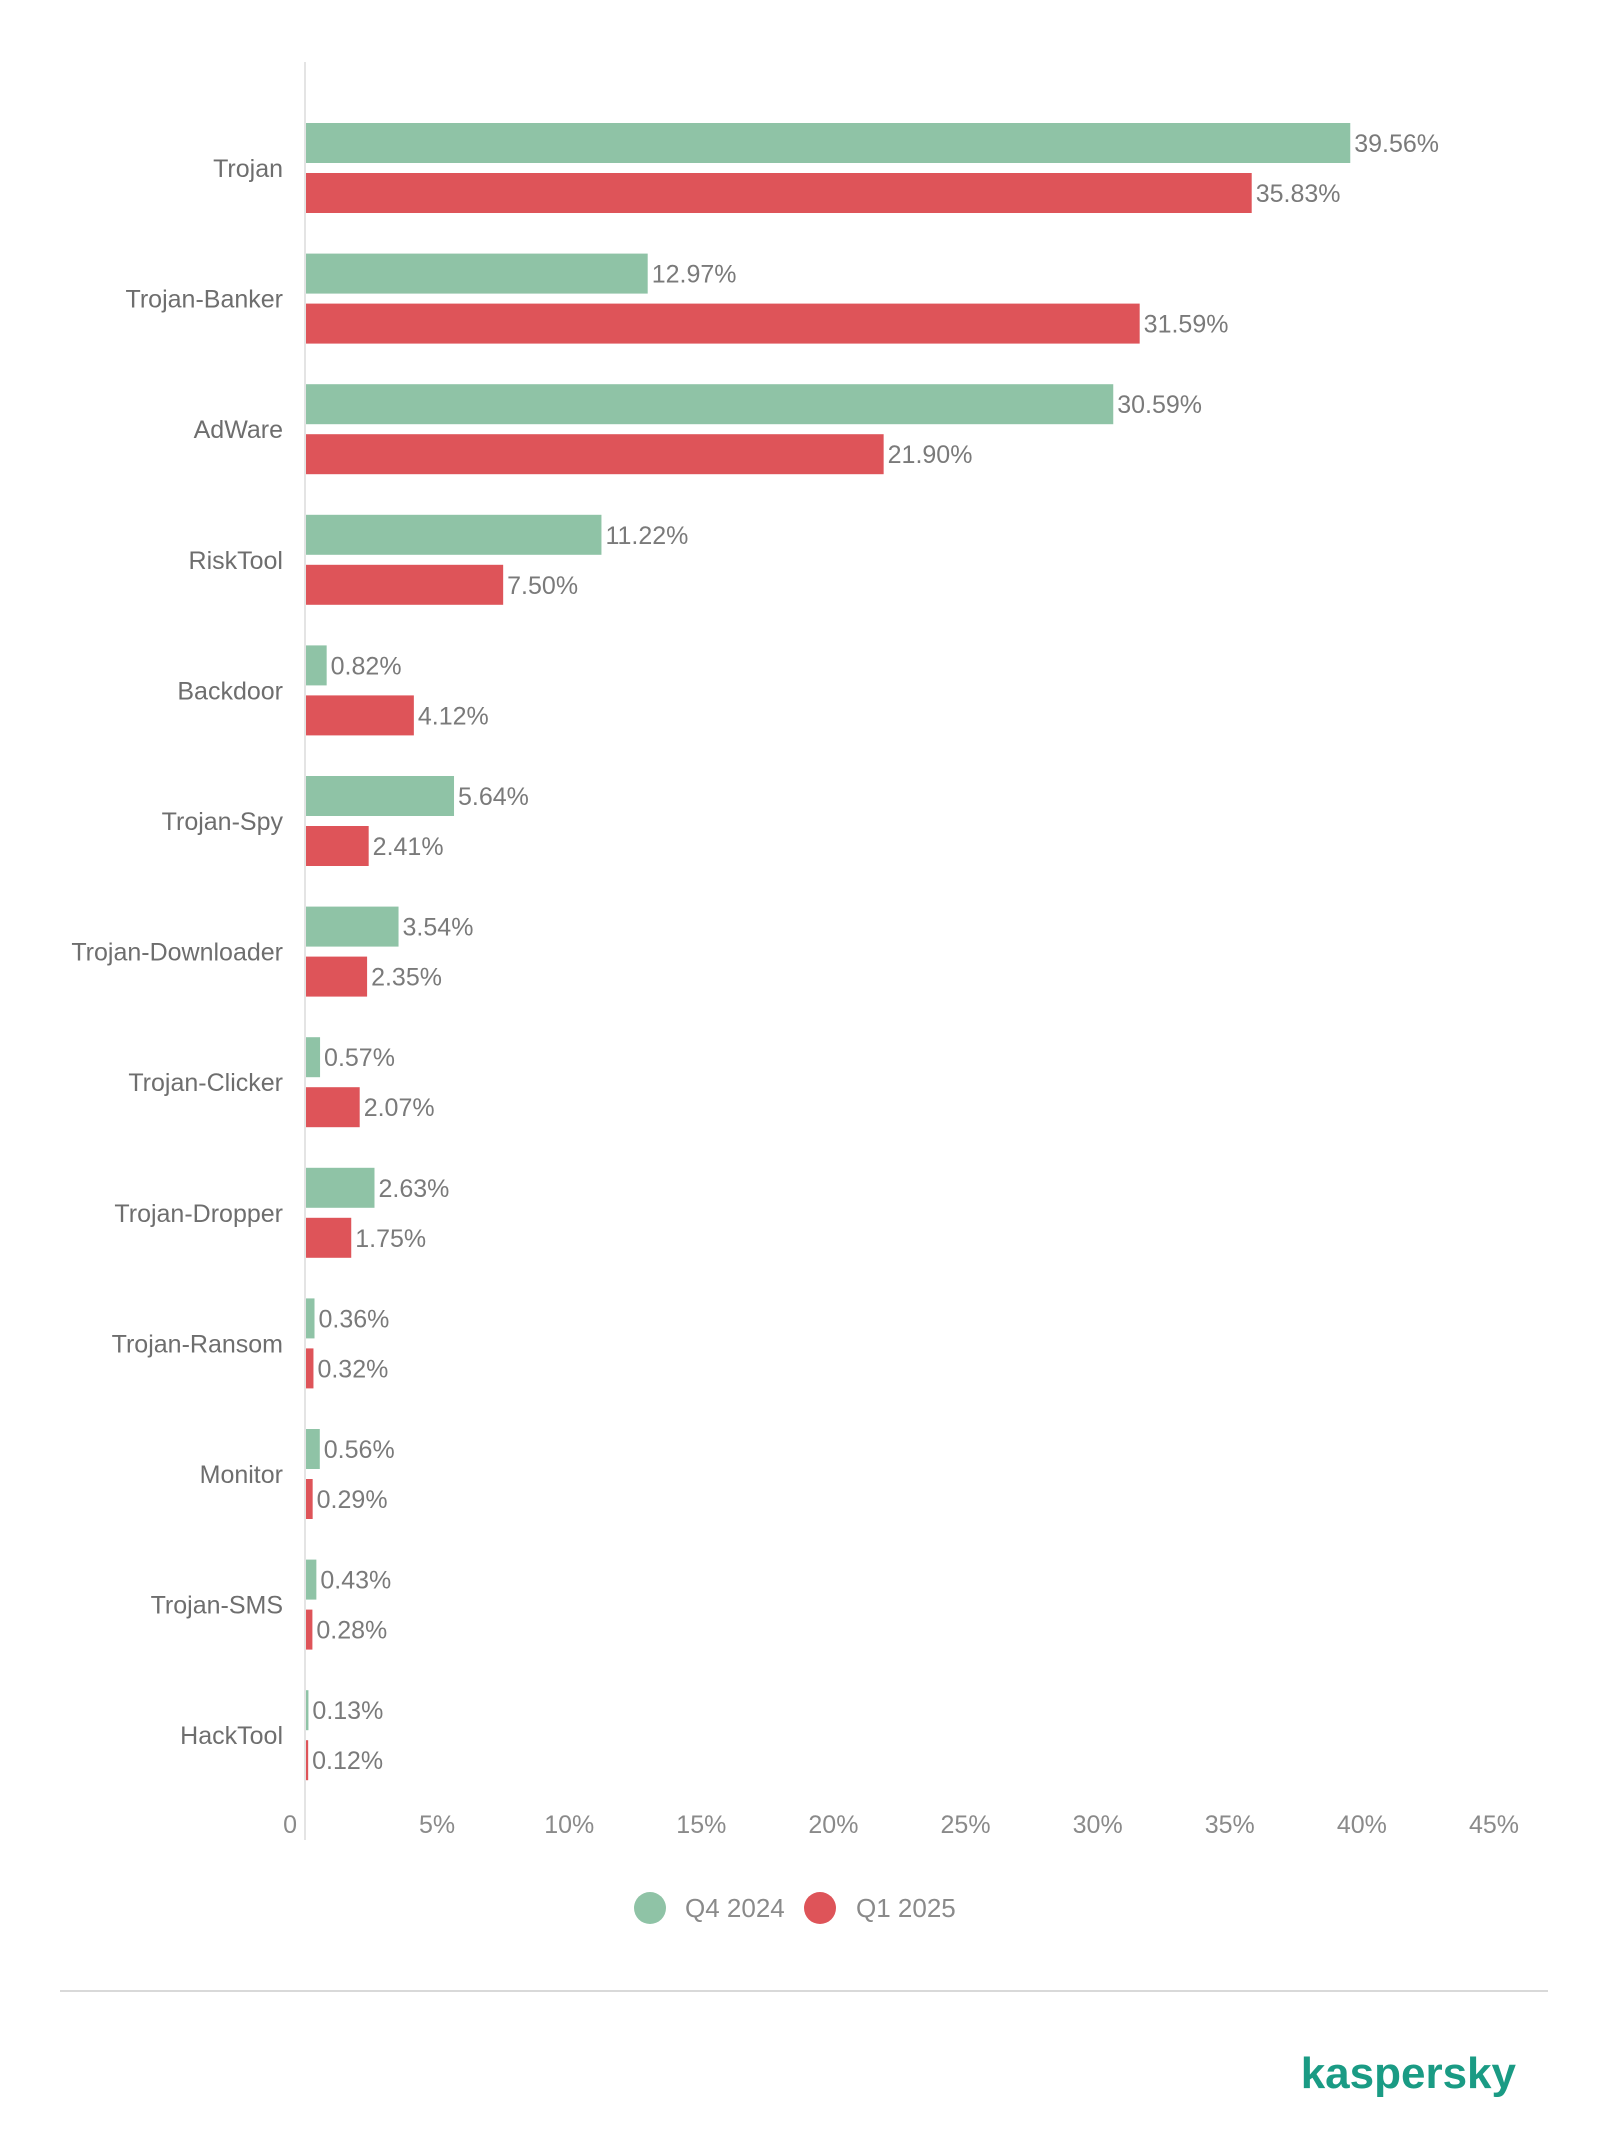  What do you see at coordinates (223, 822) in the screenshot?
I see `category-label: Trojan-Spy` at bounding box center [223, 822].